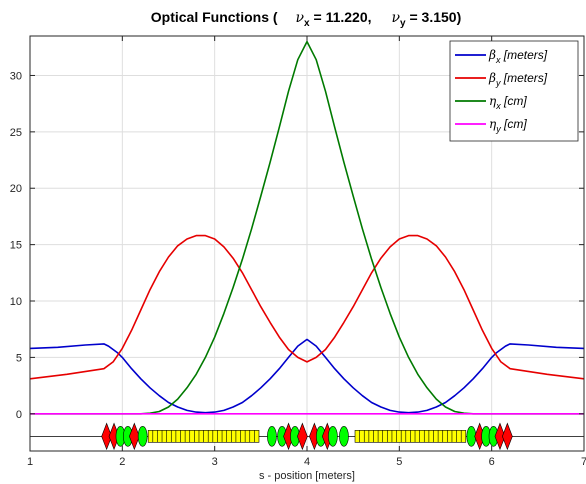  Describe the element at coordinates (341, 17) in the screenshot. I see `title-nu-x-value: = 11.220,` at that location.